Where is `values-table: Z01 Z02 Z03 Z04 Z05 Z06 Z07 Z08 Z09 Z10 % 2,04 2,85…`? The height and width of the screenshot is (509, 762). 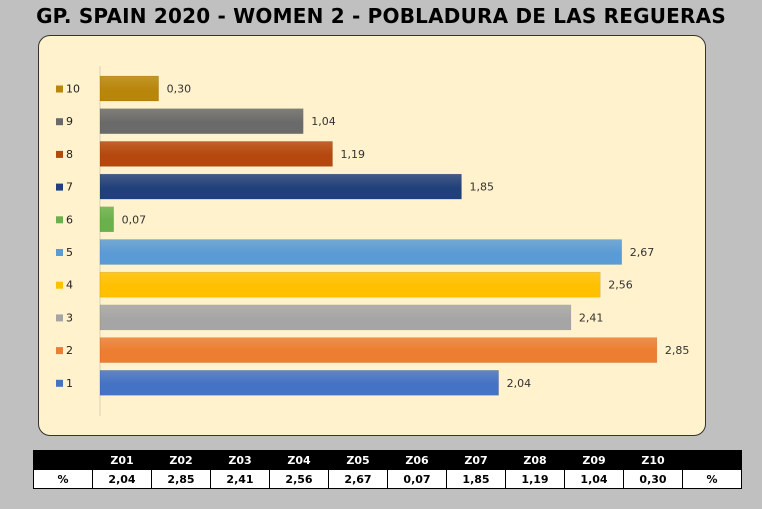 values-table: Z01 Z02 Z03 Z04 Z05 Z06 Z07 Z08 Z09 Z10 % 2,04 2,85… is located at coordinates (387, 469).